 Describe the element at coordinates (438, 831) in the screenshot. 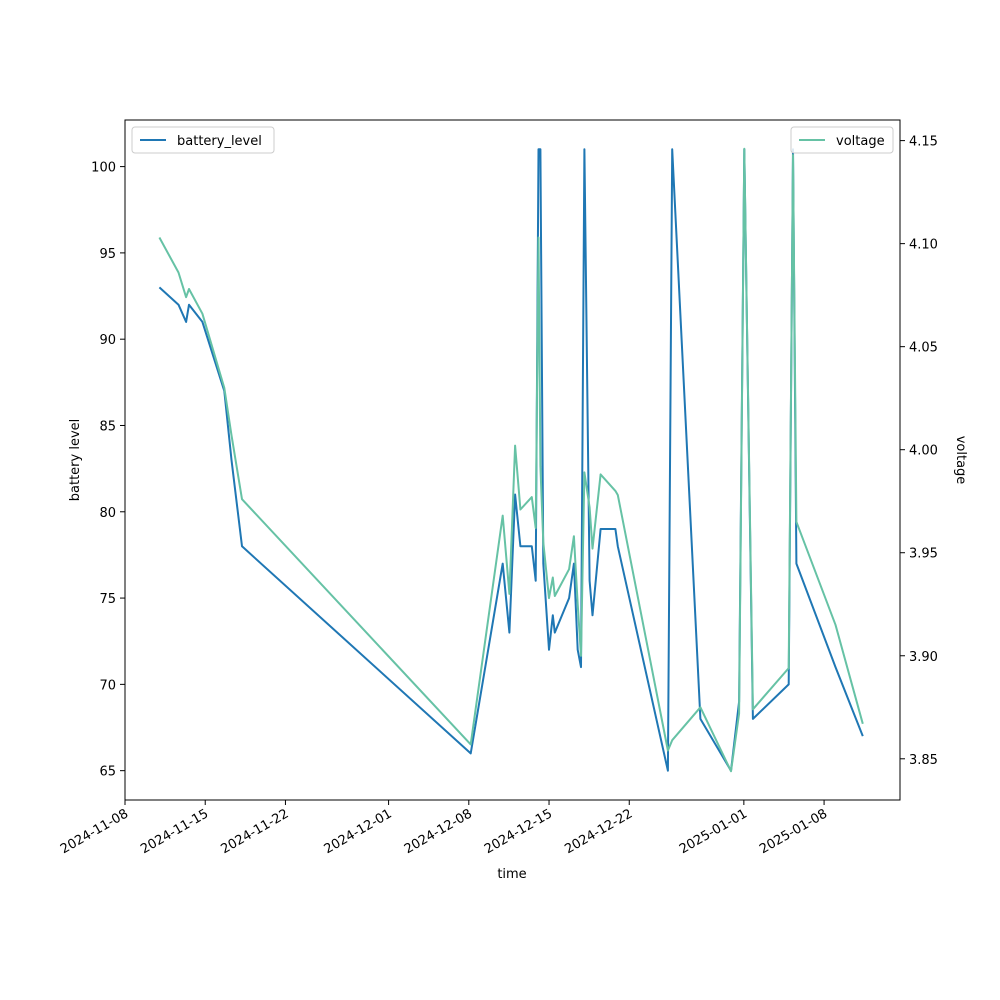

I see `x-tick-label: 2024-12-08` at that location.